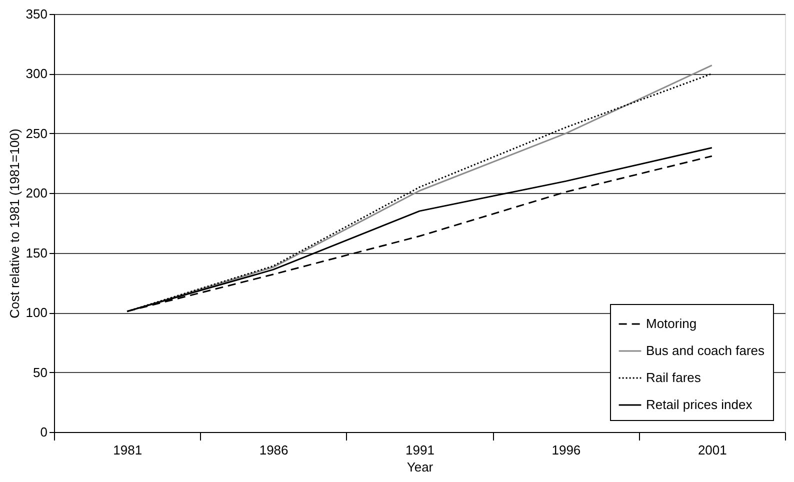  Describe the element at coordinates (671, 323) in the screenshot. I see `legend-label: Motoring` at that location.